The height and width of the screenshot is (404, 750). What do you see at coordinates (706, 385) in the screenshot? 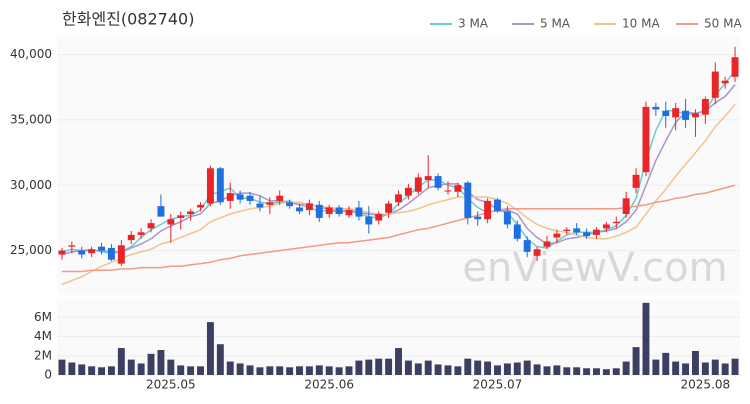
I see `x-tick-label: 2025.08` at bounding box center [706, 385].